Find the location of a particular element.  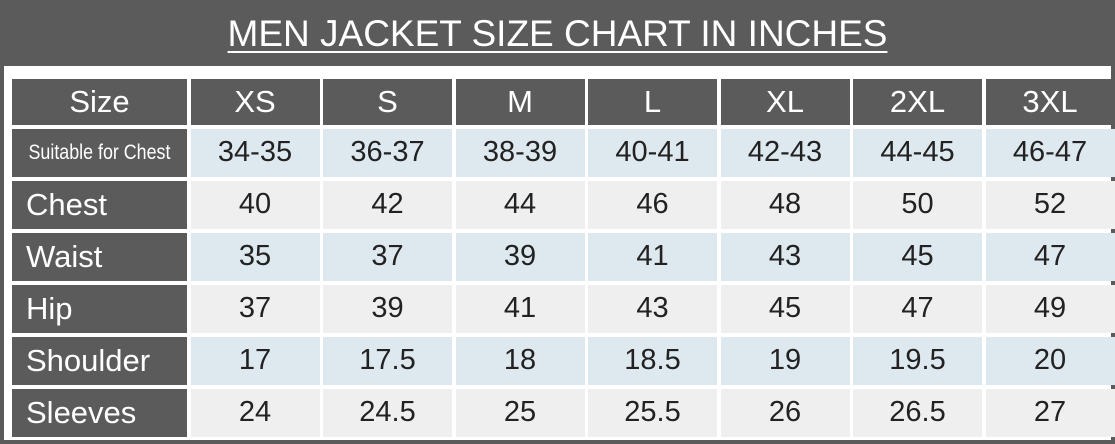

row-label: Suitable for Chest is located at coordinates (99, 152).